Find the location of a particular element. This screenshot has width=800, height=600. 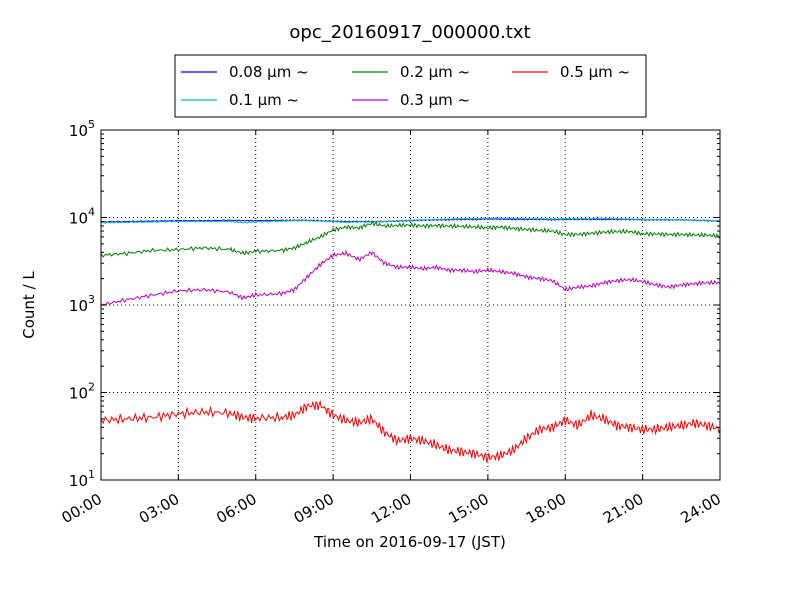

y-tick-label: 10⁴ is located at coordinates (82, 217).